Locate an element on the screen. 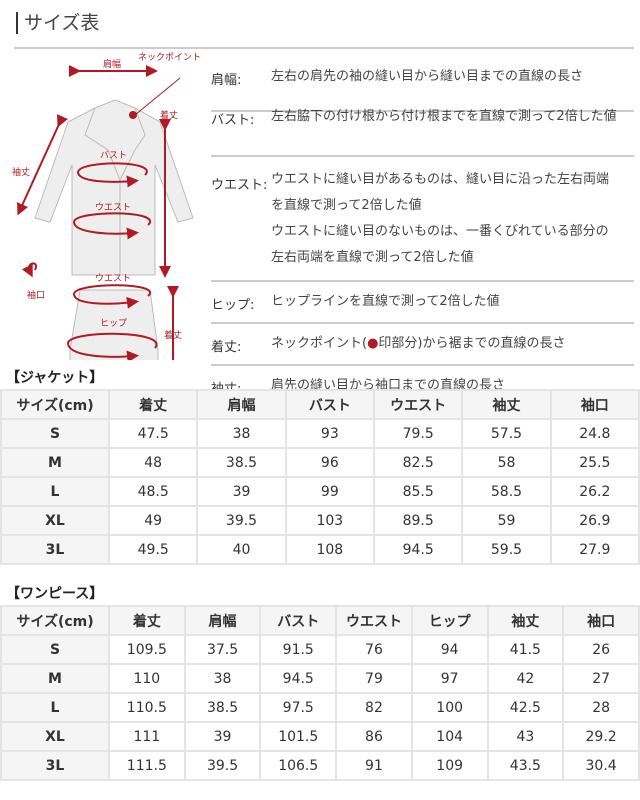  table-row: XL 111 39 101.5 86 104 43 29.2 is located at coordinates (320, 736).